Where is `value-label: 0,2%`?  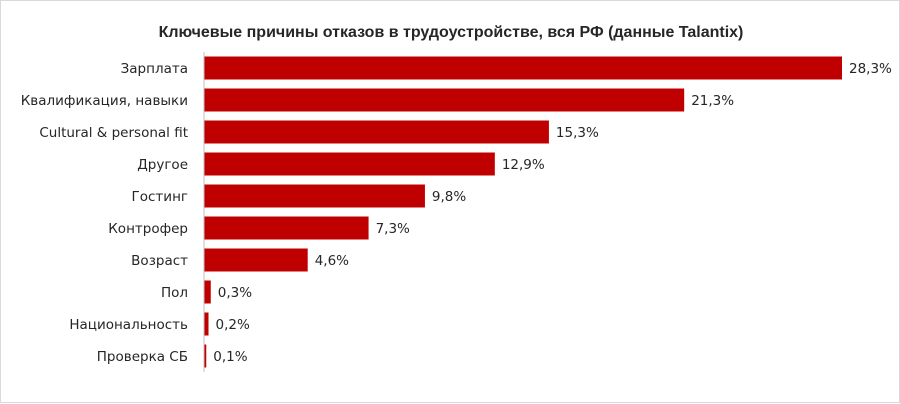 value-label: 0,2% is located at coordinates (233, 325).